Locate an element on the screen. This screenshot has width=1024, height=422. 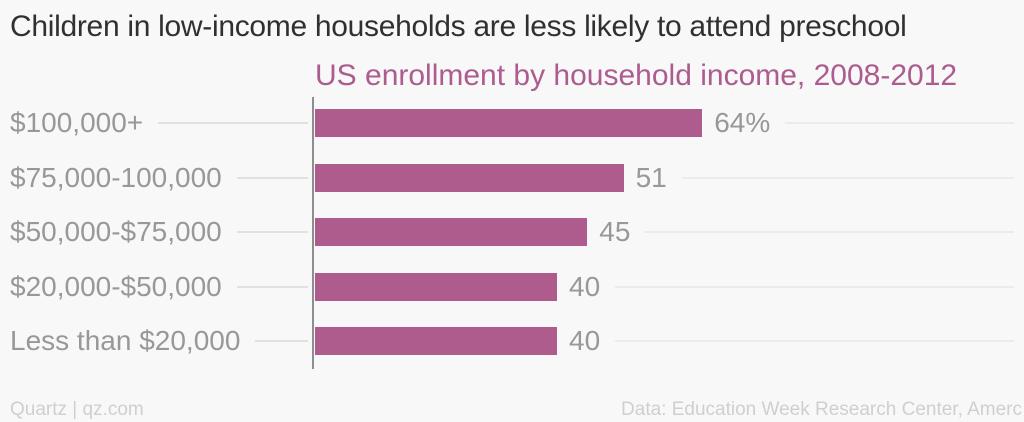
category-cell: $50,000-$75,000 is located at coordinates (156, 232).